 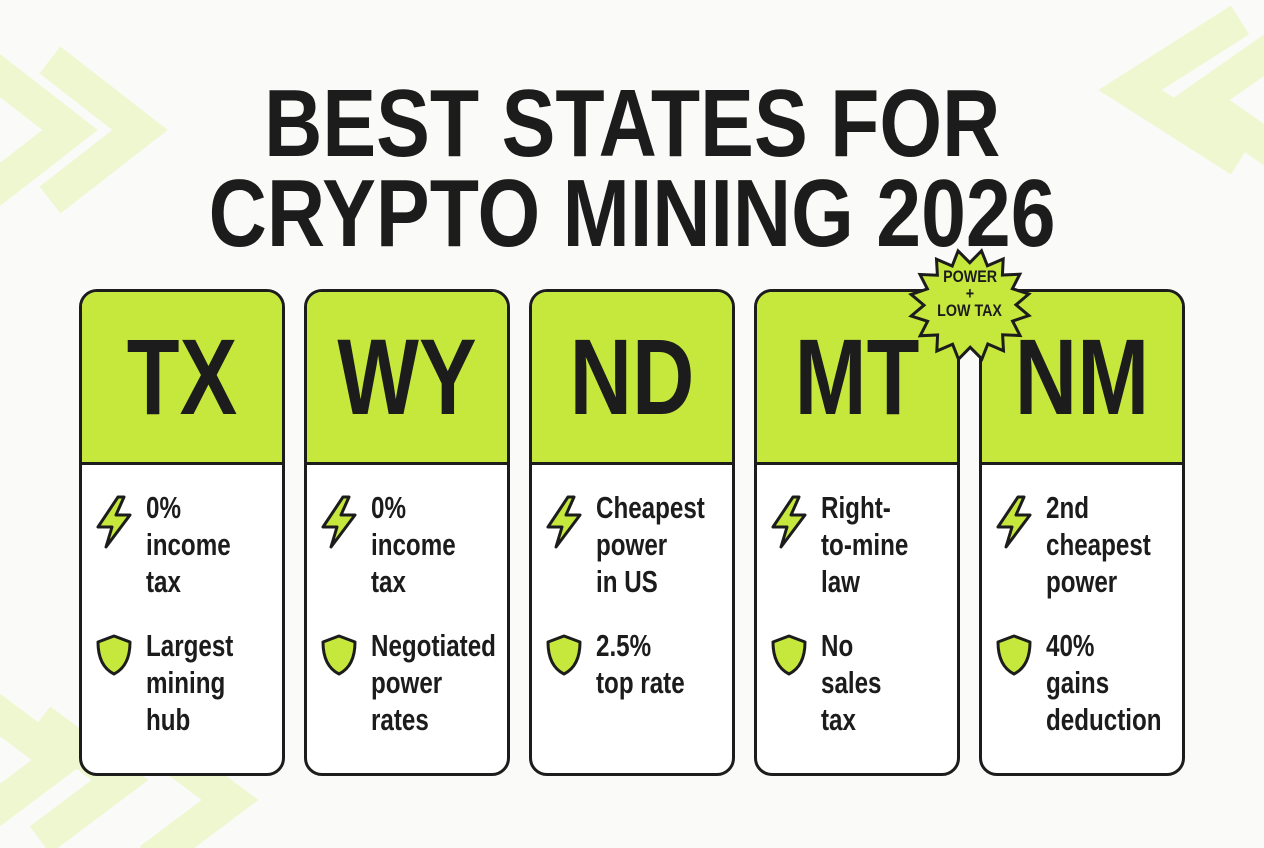 What do you see at coordinates (970, 310) in the screenshot?
I see `badge-text: LOW TAX` at bounding box center [970, 310].